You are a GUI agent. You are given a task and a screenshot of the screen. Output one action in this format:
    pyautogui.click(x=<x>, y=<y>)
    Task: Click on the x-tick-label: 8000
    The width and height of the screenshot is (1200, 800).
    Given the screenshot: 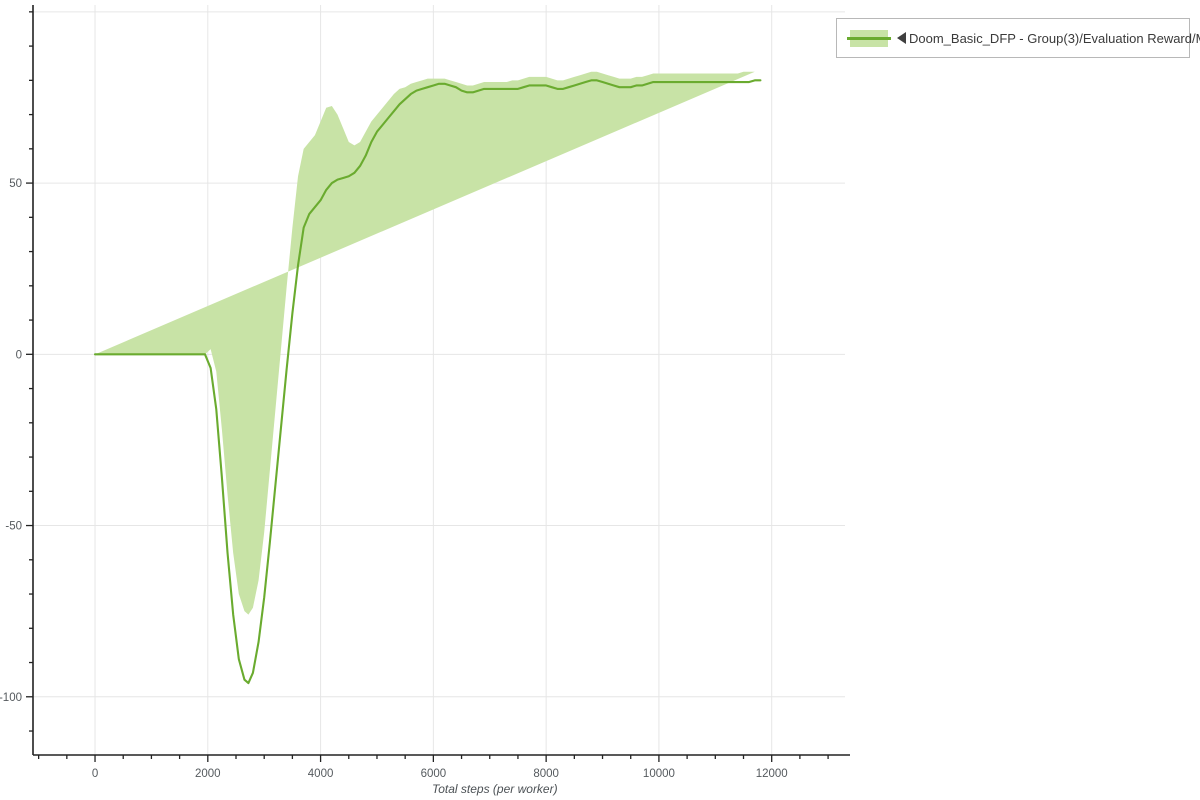 What is the action you would take?
    pyautogui.click(x=546, y=774)
    